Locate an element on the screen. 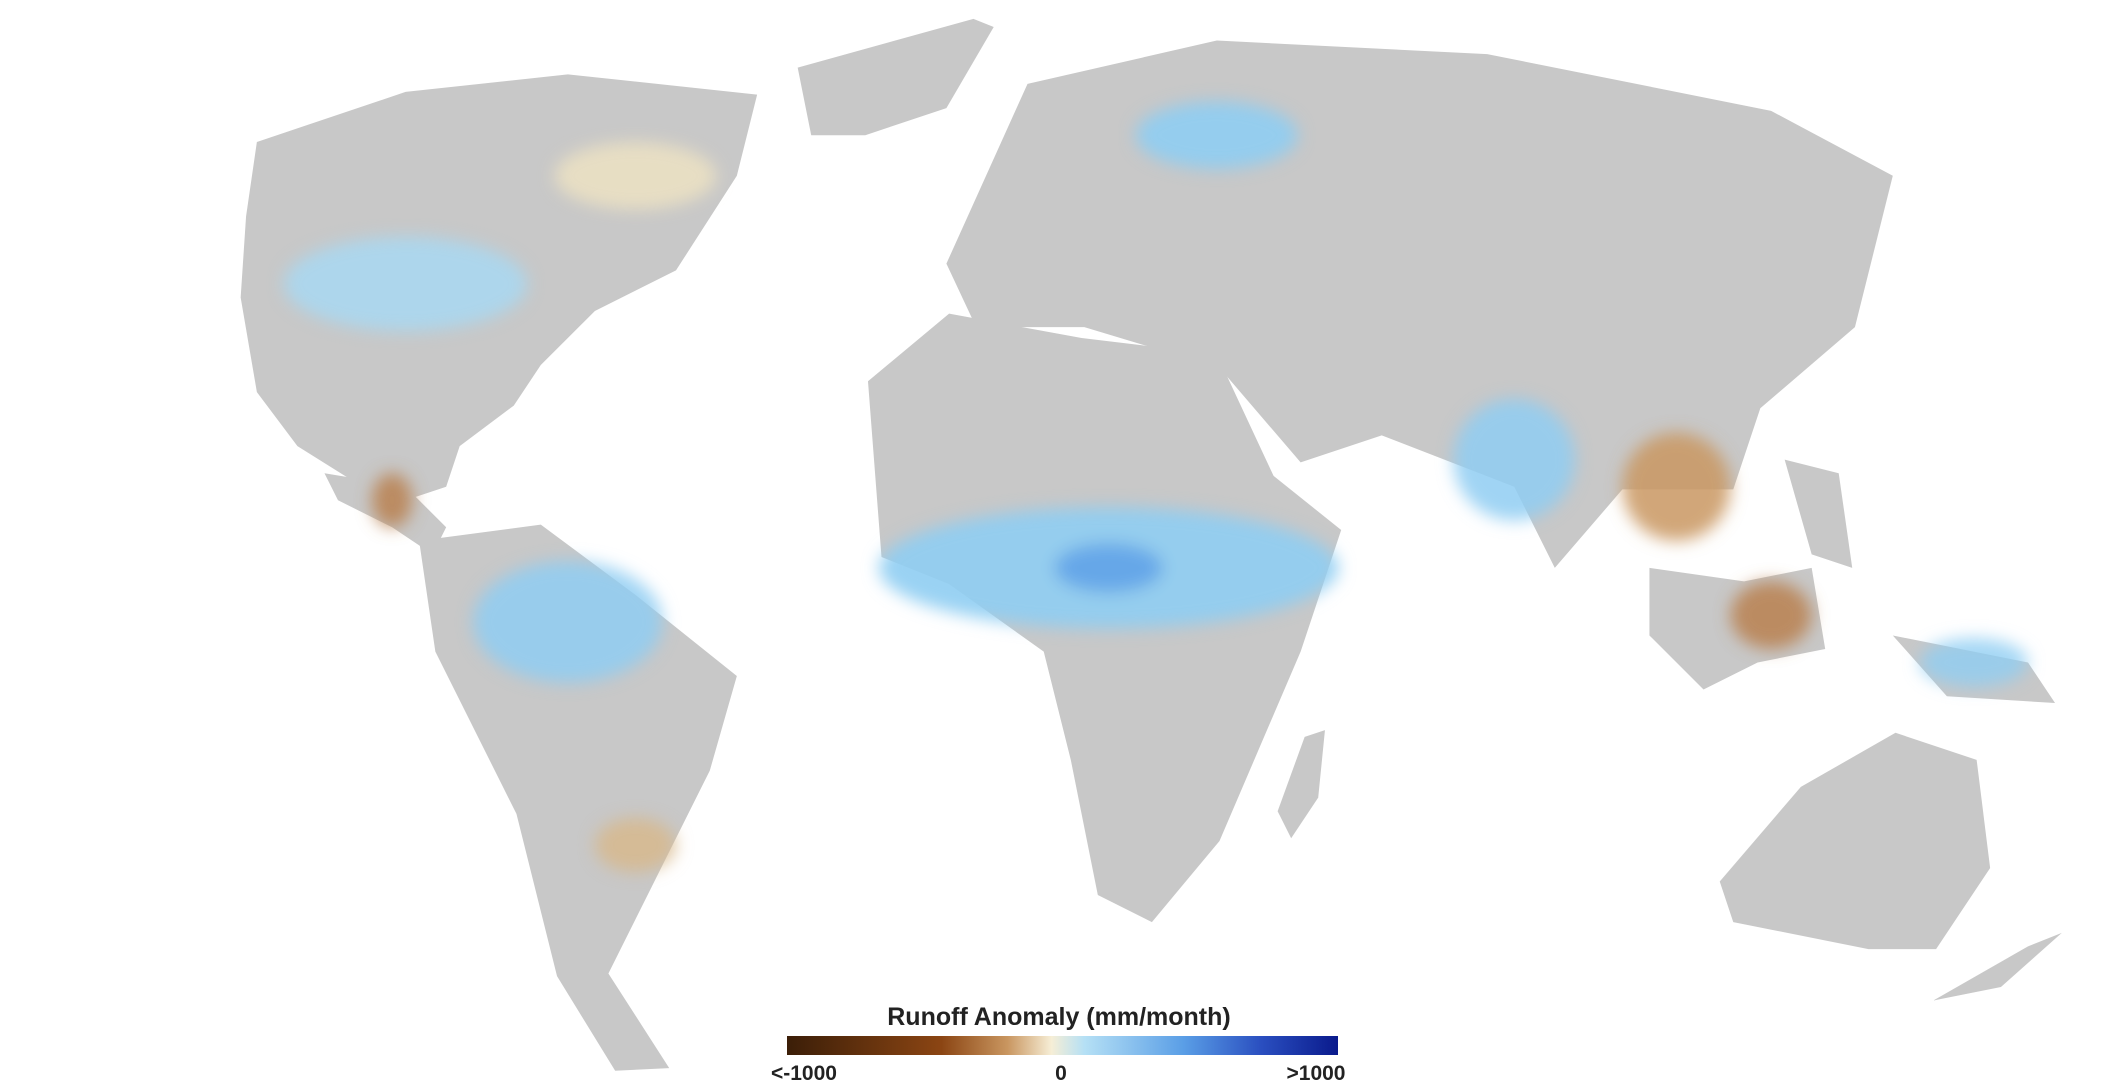  greenland is located at coordinates (895, 77).